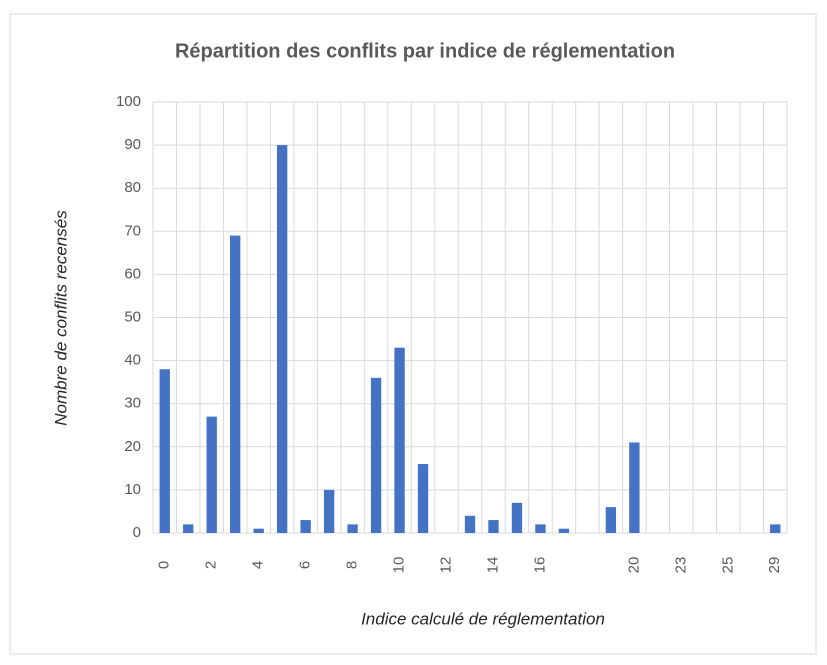 The height and width of the screenshot is (665, 827). I want to click on x-tick-label: 16, so click(539, 565).